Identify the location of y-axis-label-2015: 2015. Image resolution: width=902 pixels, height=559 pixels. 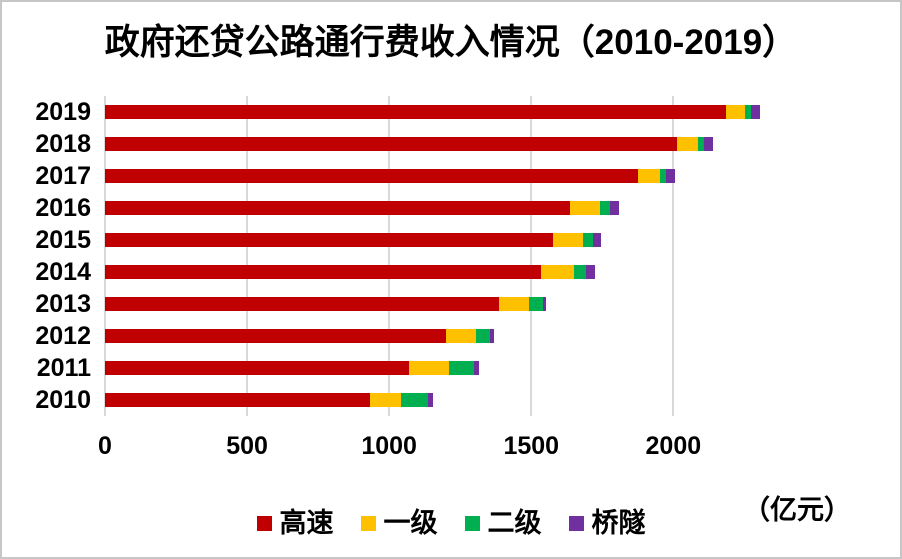
(63, 240).